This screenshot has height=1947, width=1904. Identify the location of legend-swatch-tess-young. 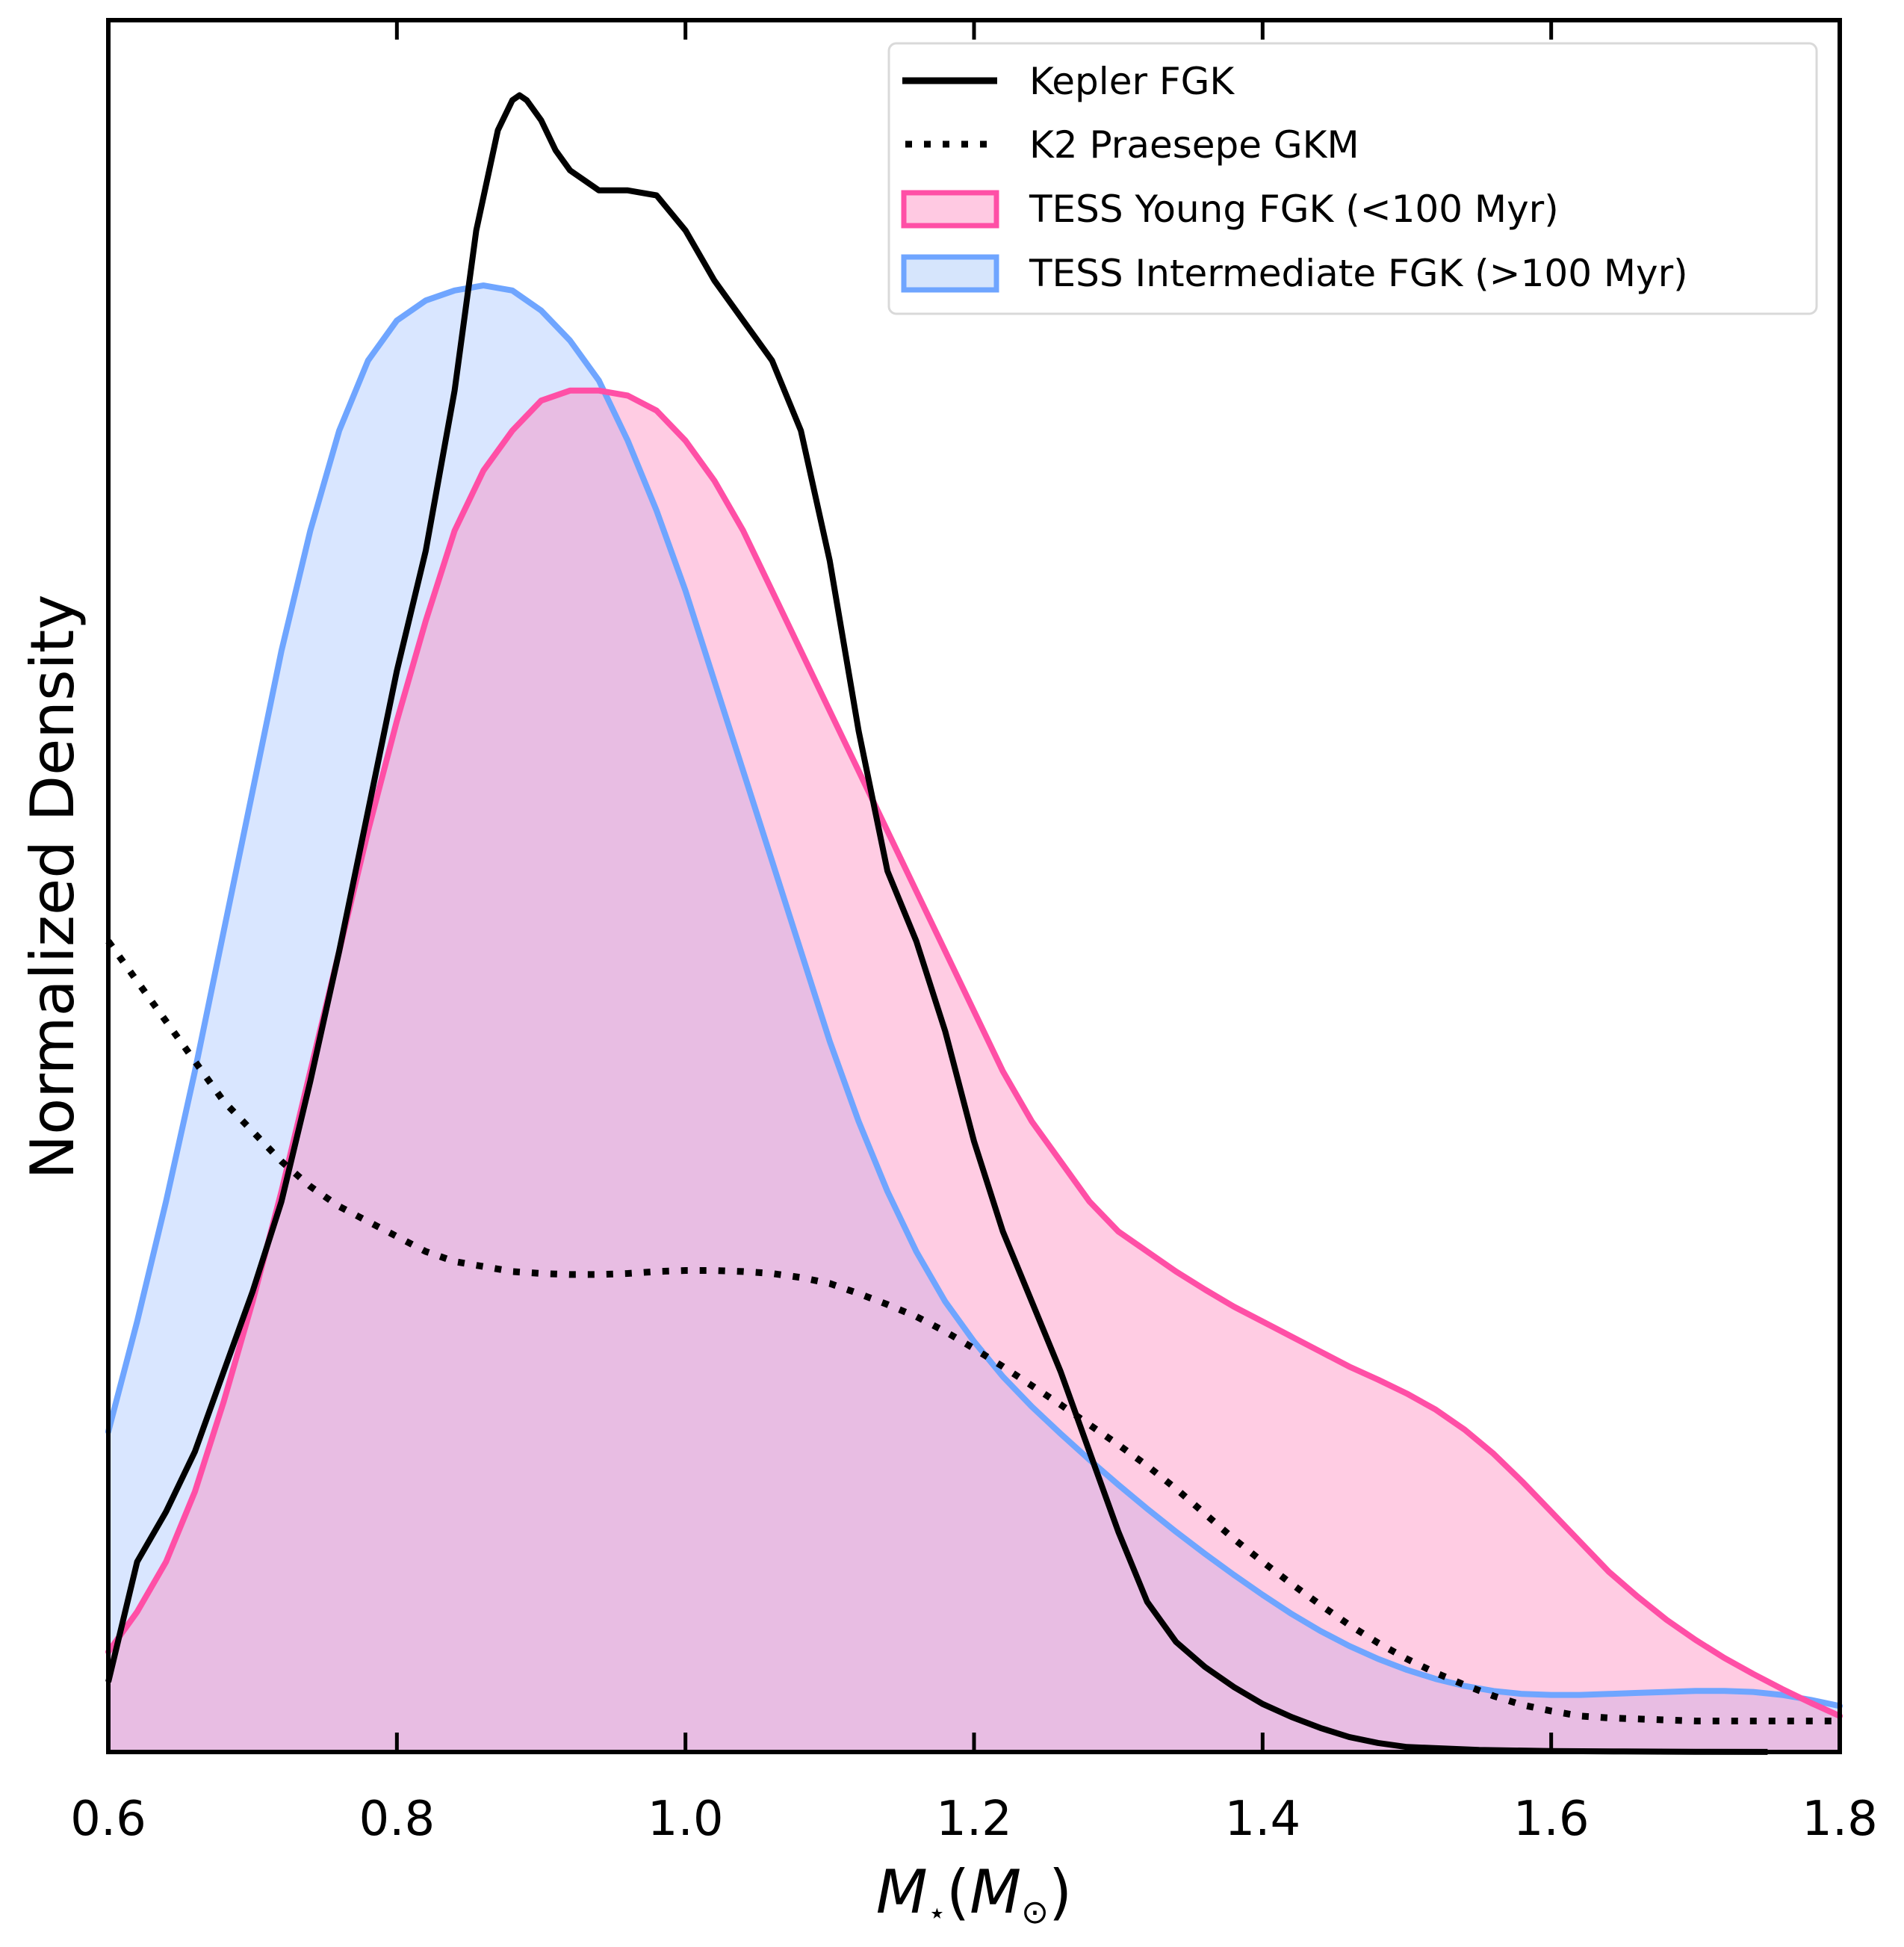
(950, 209).